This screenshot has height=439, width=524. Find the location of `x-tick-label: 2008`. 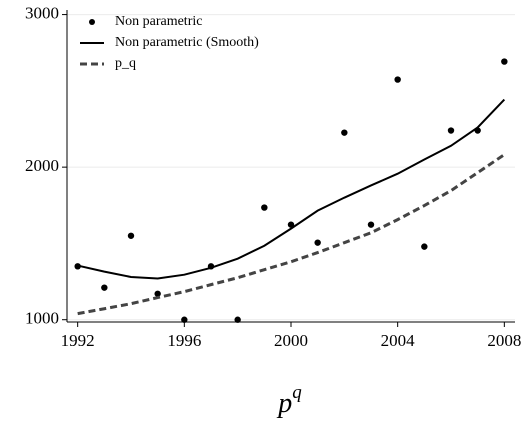

x-tick-label: 2008 is located at coordinates (504, 340).